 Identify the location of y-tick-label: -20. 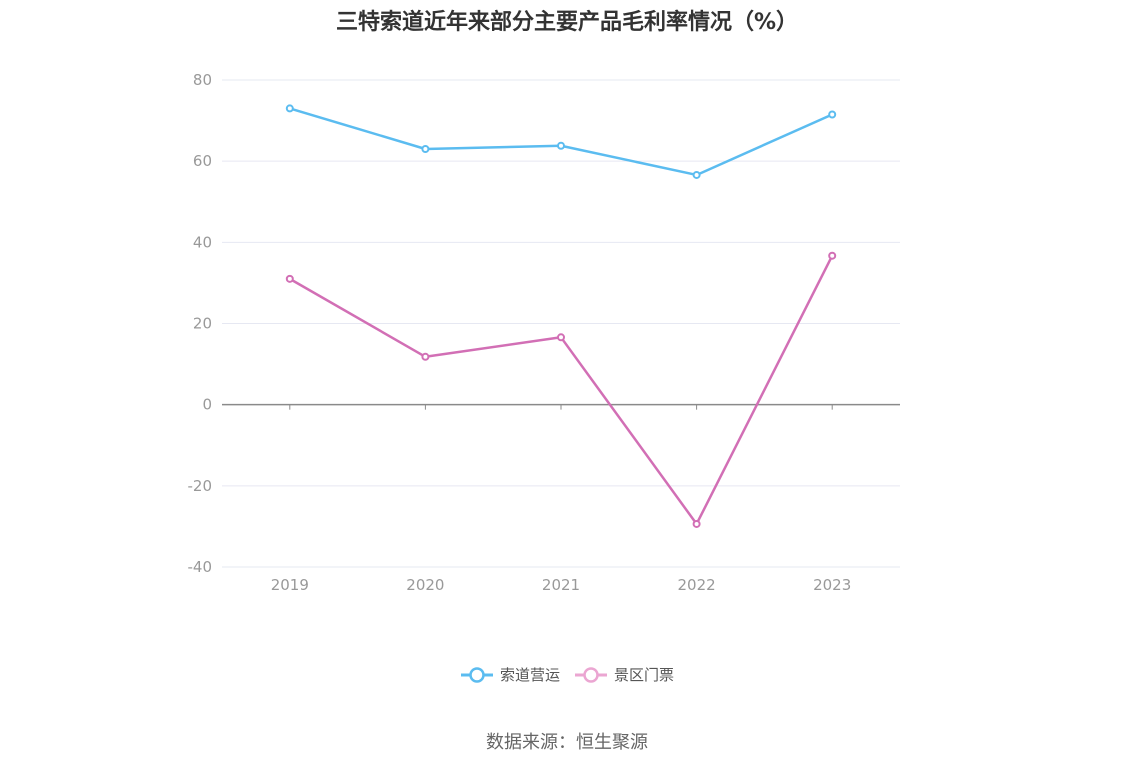
(200, 486).